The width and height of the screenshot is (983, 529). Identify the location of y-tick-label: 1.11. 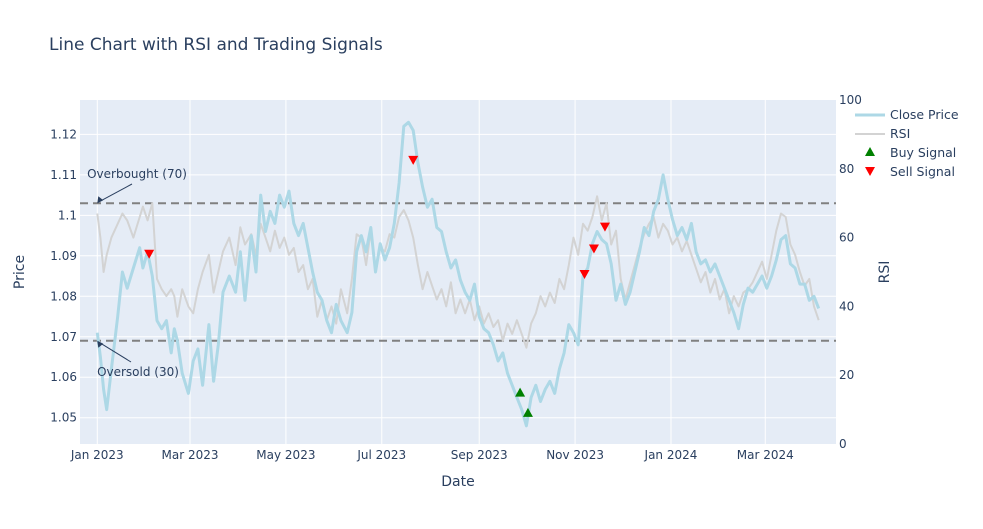
(63, 175).